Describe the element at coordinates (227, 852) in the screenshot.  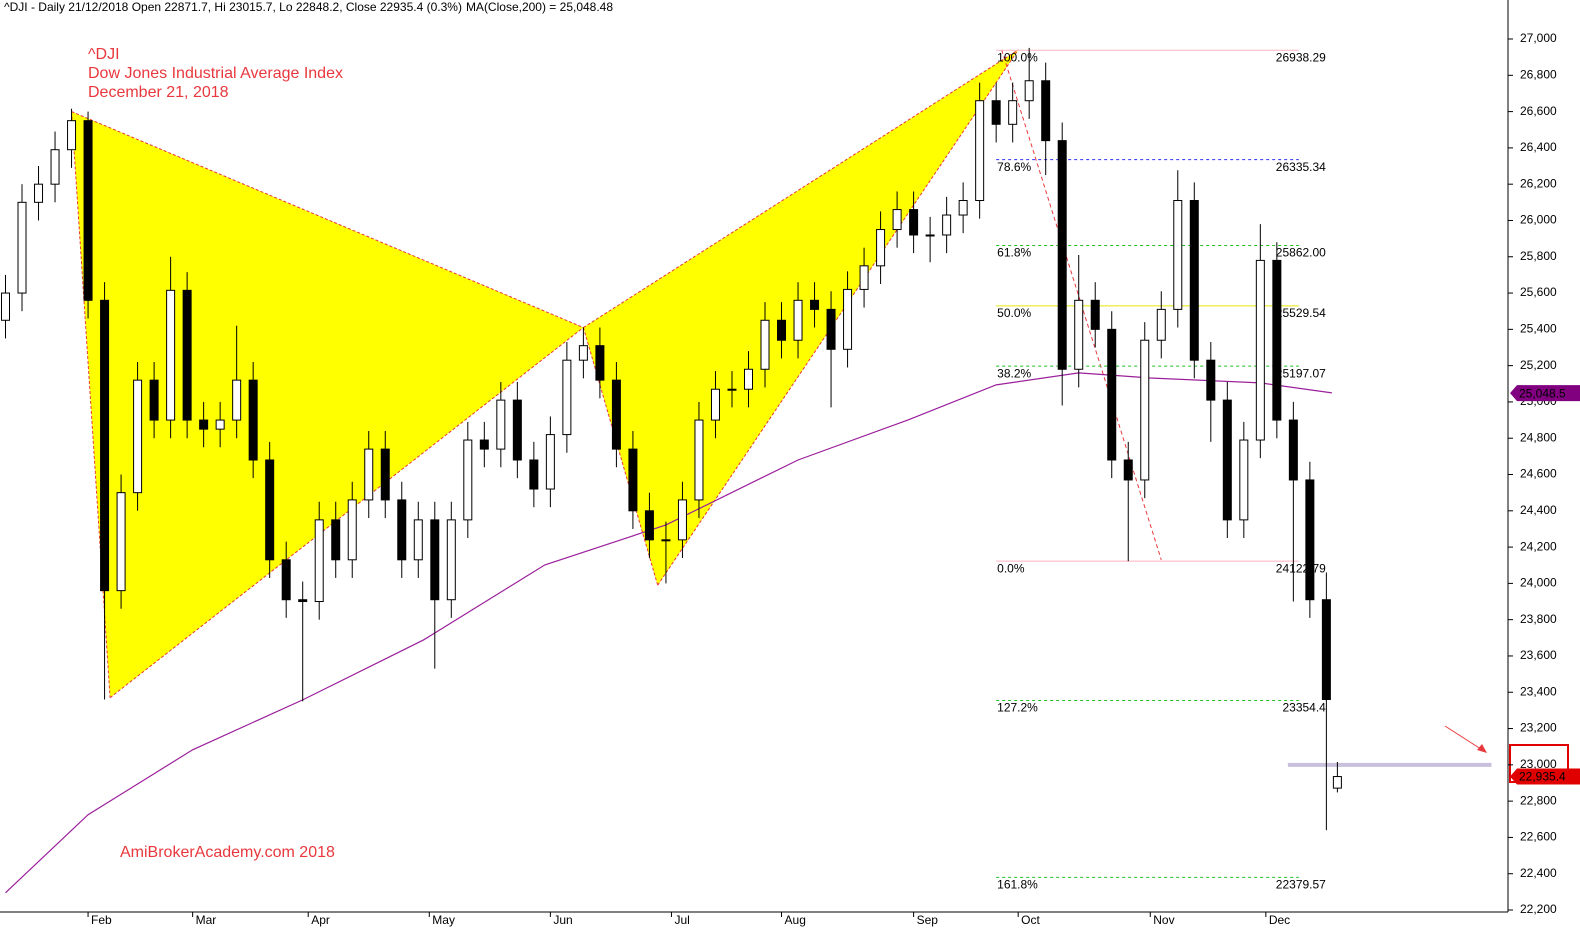
I see `watermark: AmiBrokerAcademy.com 2018` at that location.